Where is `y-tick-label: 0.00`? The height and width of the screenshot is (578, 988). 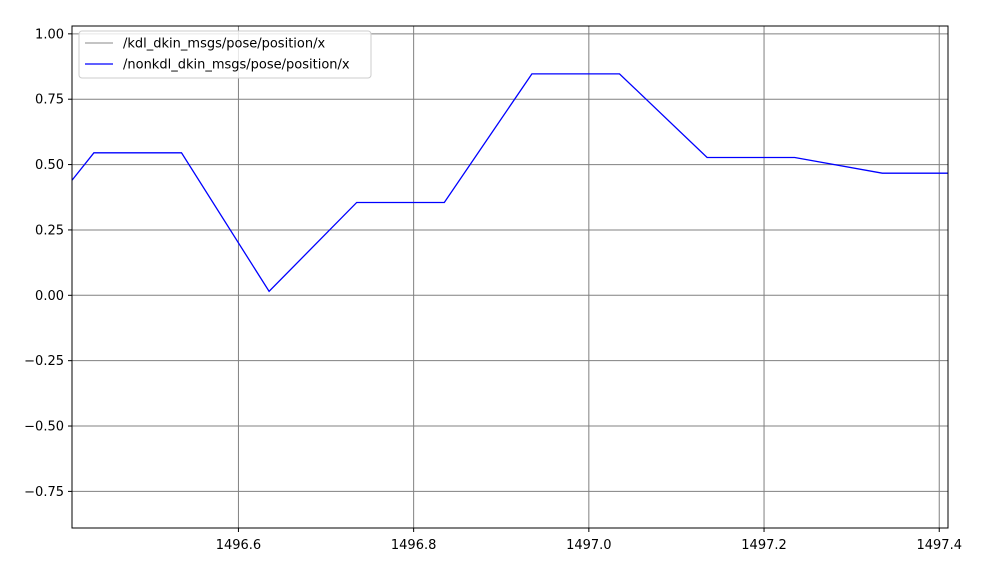
y-tick-label: 0.00 is located at coordinates (49, 296).